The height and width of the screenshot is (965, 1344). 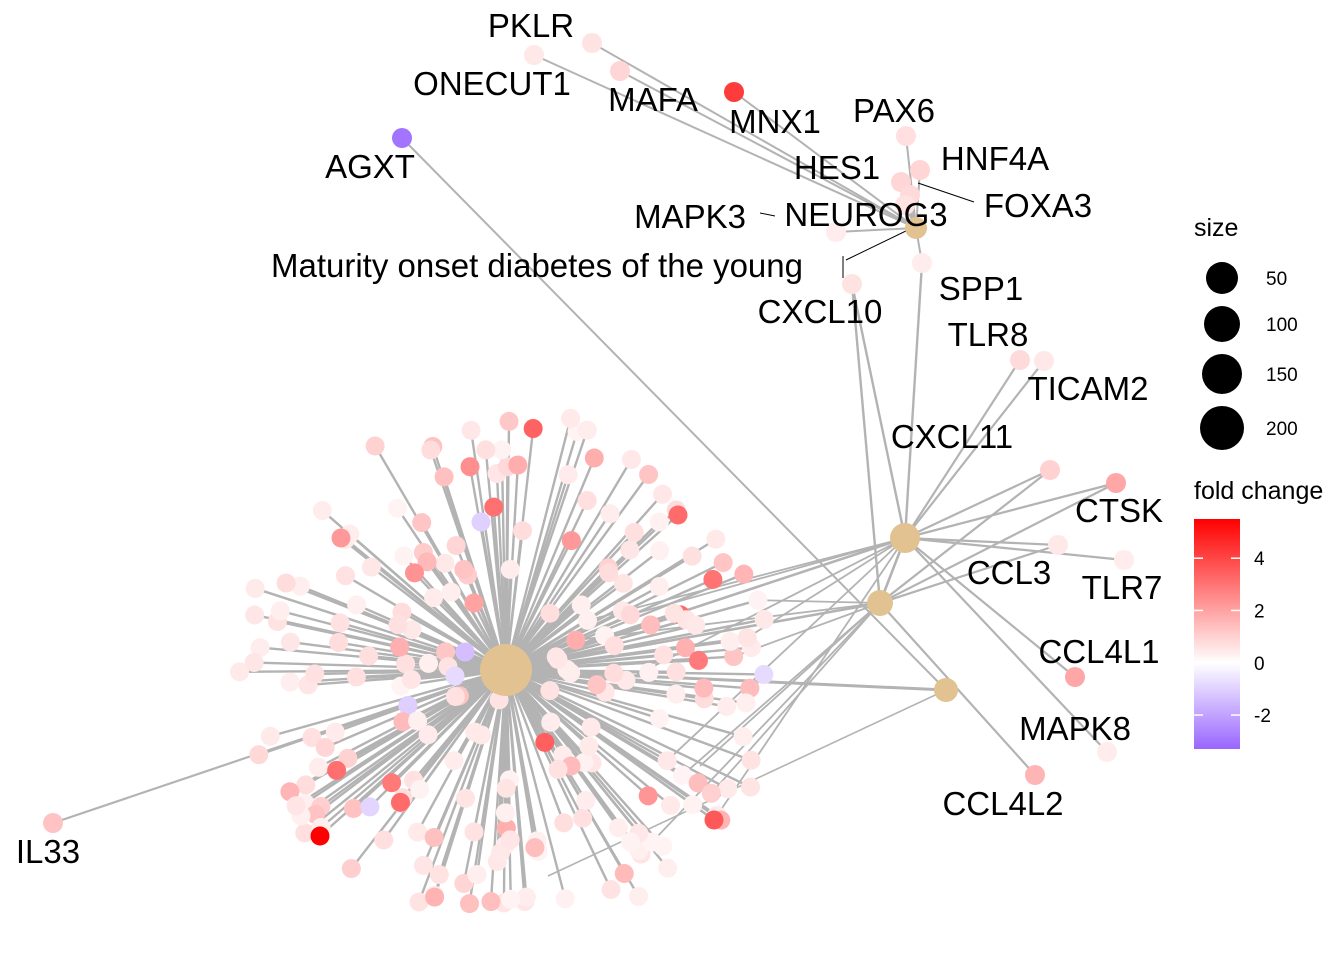 I want to click on gene-node-ccl4l1, so click(x=1075, y=677).